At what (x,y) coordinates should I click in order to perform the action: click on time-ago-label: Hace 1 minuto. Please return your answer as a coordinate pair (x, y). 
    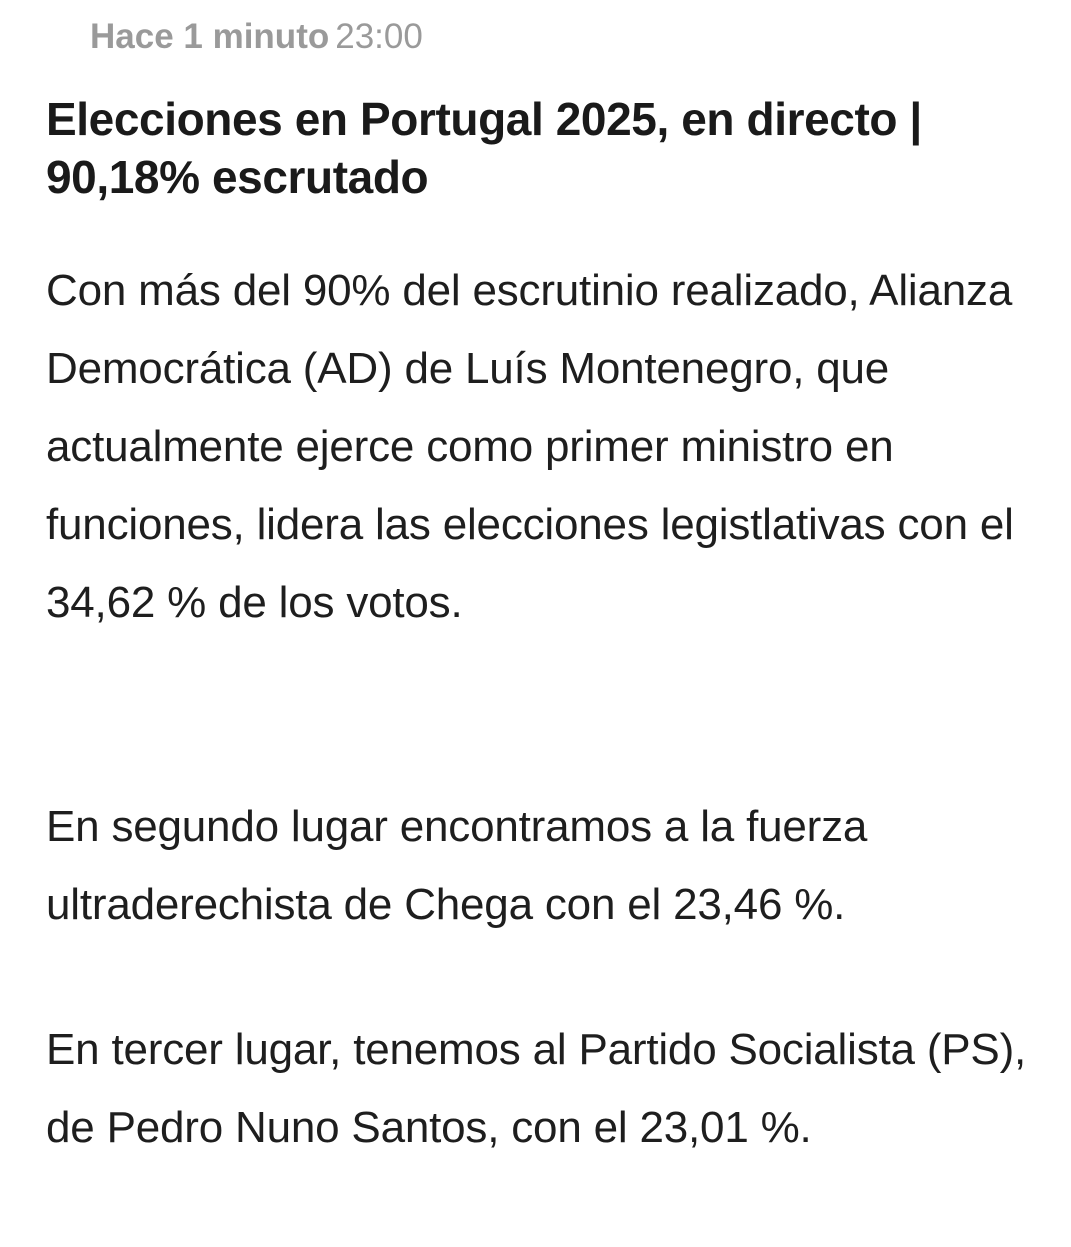
    Looking at the image, I should click on (210, 36).